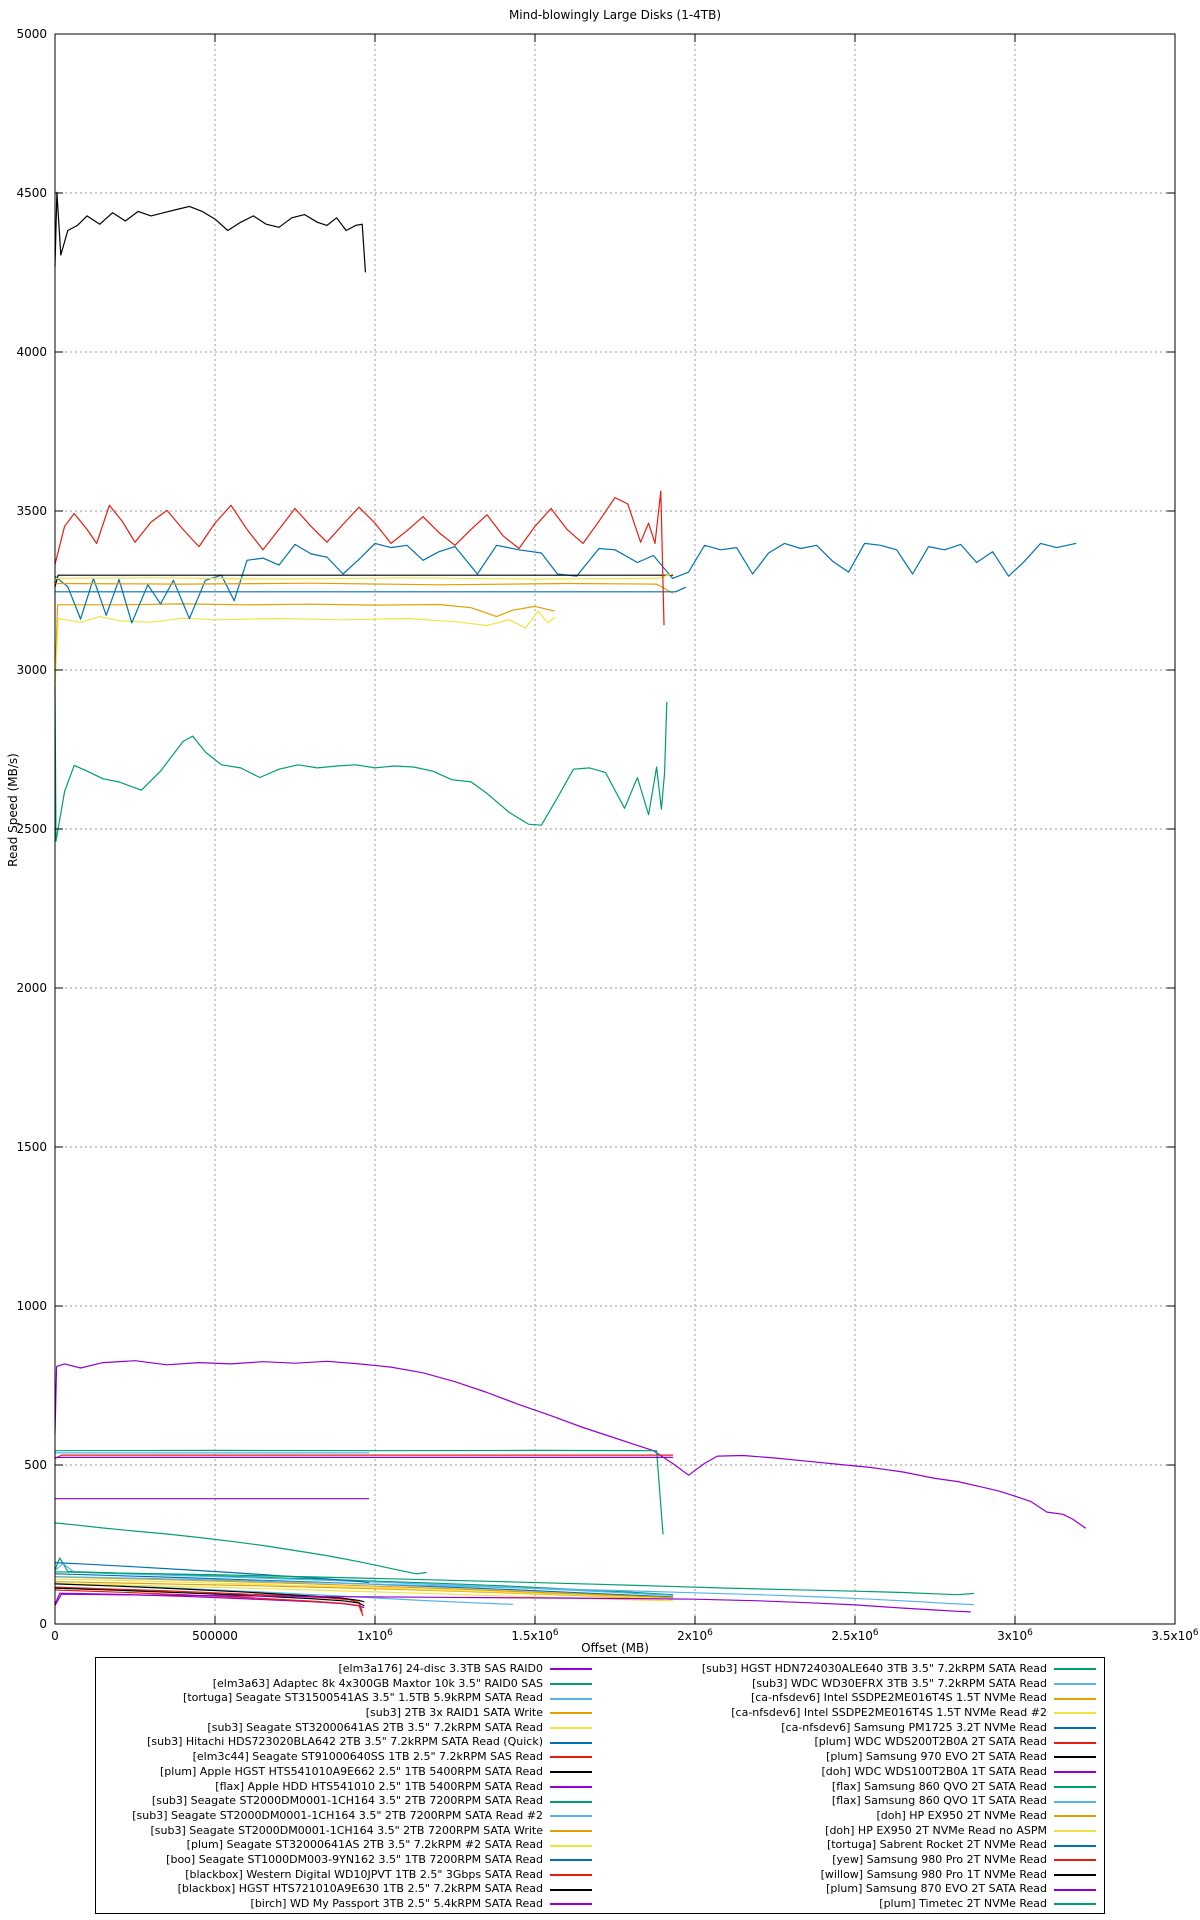 The width and height of the screenshot is (1200, 1920). Describe the element at coordinates (961, 1815) in the screenshot. I see `legend-label: [doh] HP EX950 2T NVMe Read` at that location.